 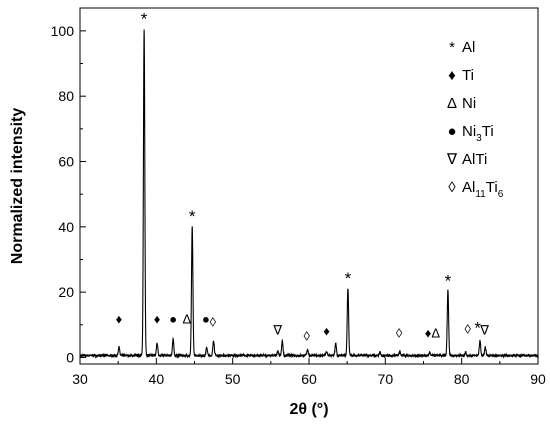 I want to click on legend-label: Ti, so click(x=468, y=75).